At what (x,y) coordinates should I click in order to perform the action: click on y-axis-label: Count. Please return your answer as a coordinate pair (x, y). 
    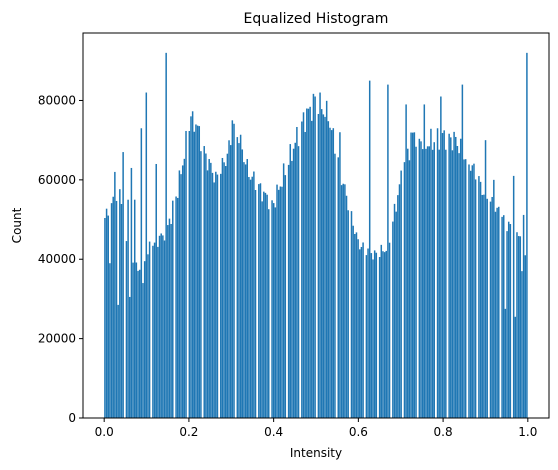
    Looking at the image, I should click on (17, 225).